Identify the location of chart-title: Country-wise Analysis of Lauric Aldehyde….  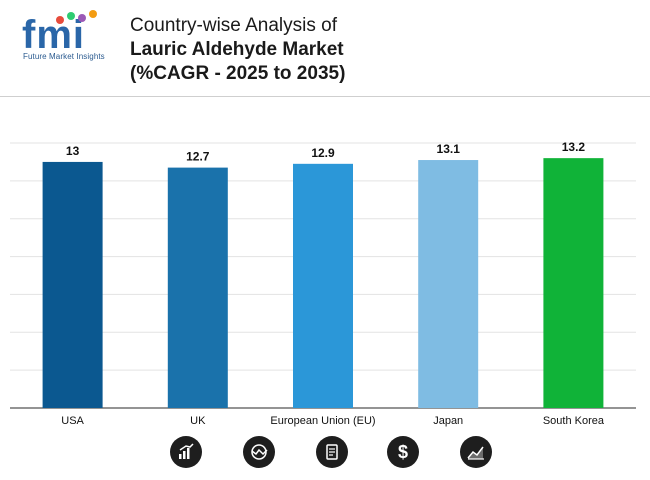
(340, 50).